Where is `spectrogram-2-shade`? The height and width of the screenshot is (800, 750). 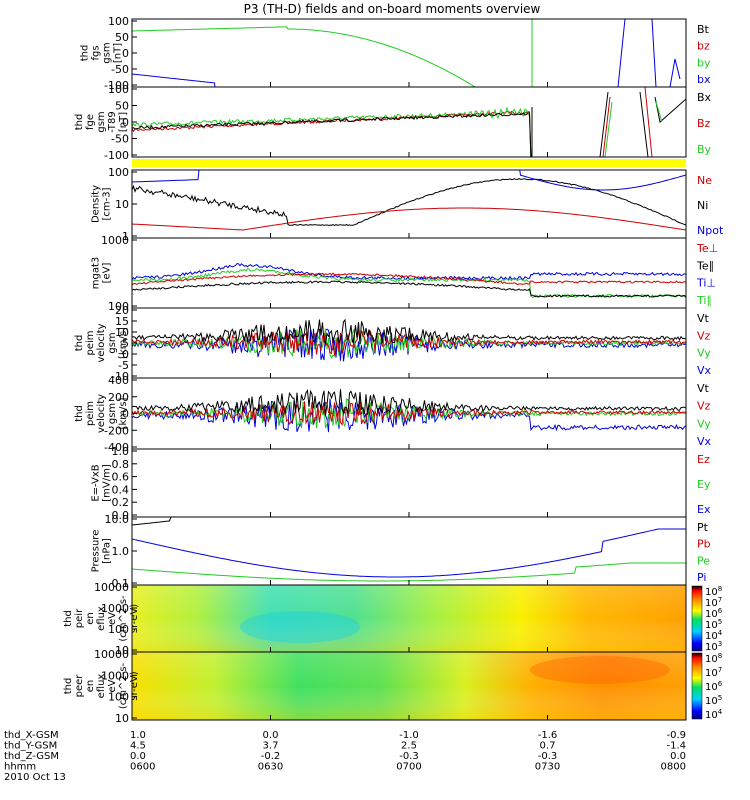
spectrogram-2-shade is located at coordinates (409, 686).